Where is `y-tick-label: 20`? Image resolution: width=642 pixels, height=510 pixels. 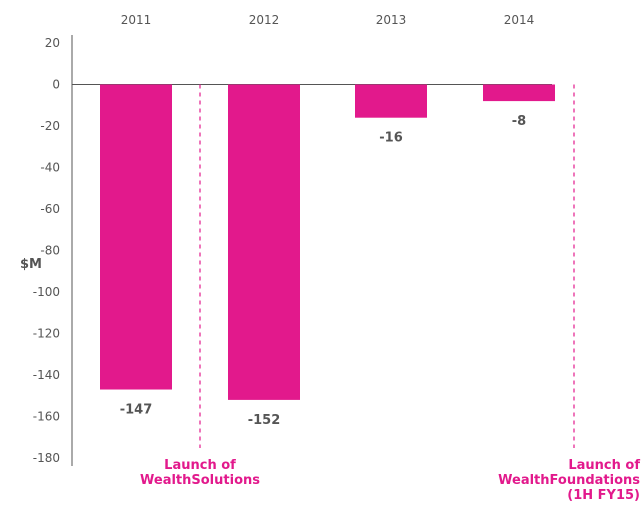 y-tick-label: 20 is located at coordinates (52, 43).